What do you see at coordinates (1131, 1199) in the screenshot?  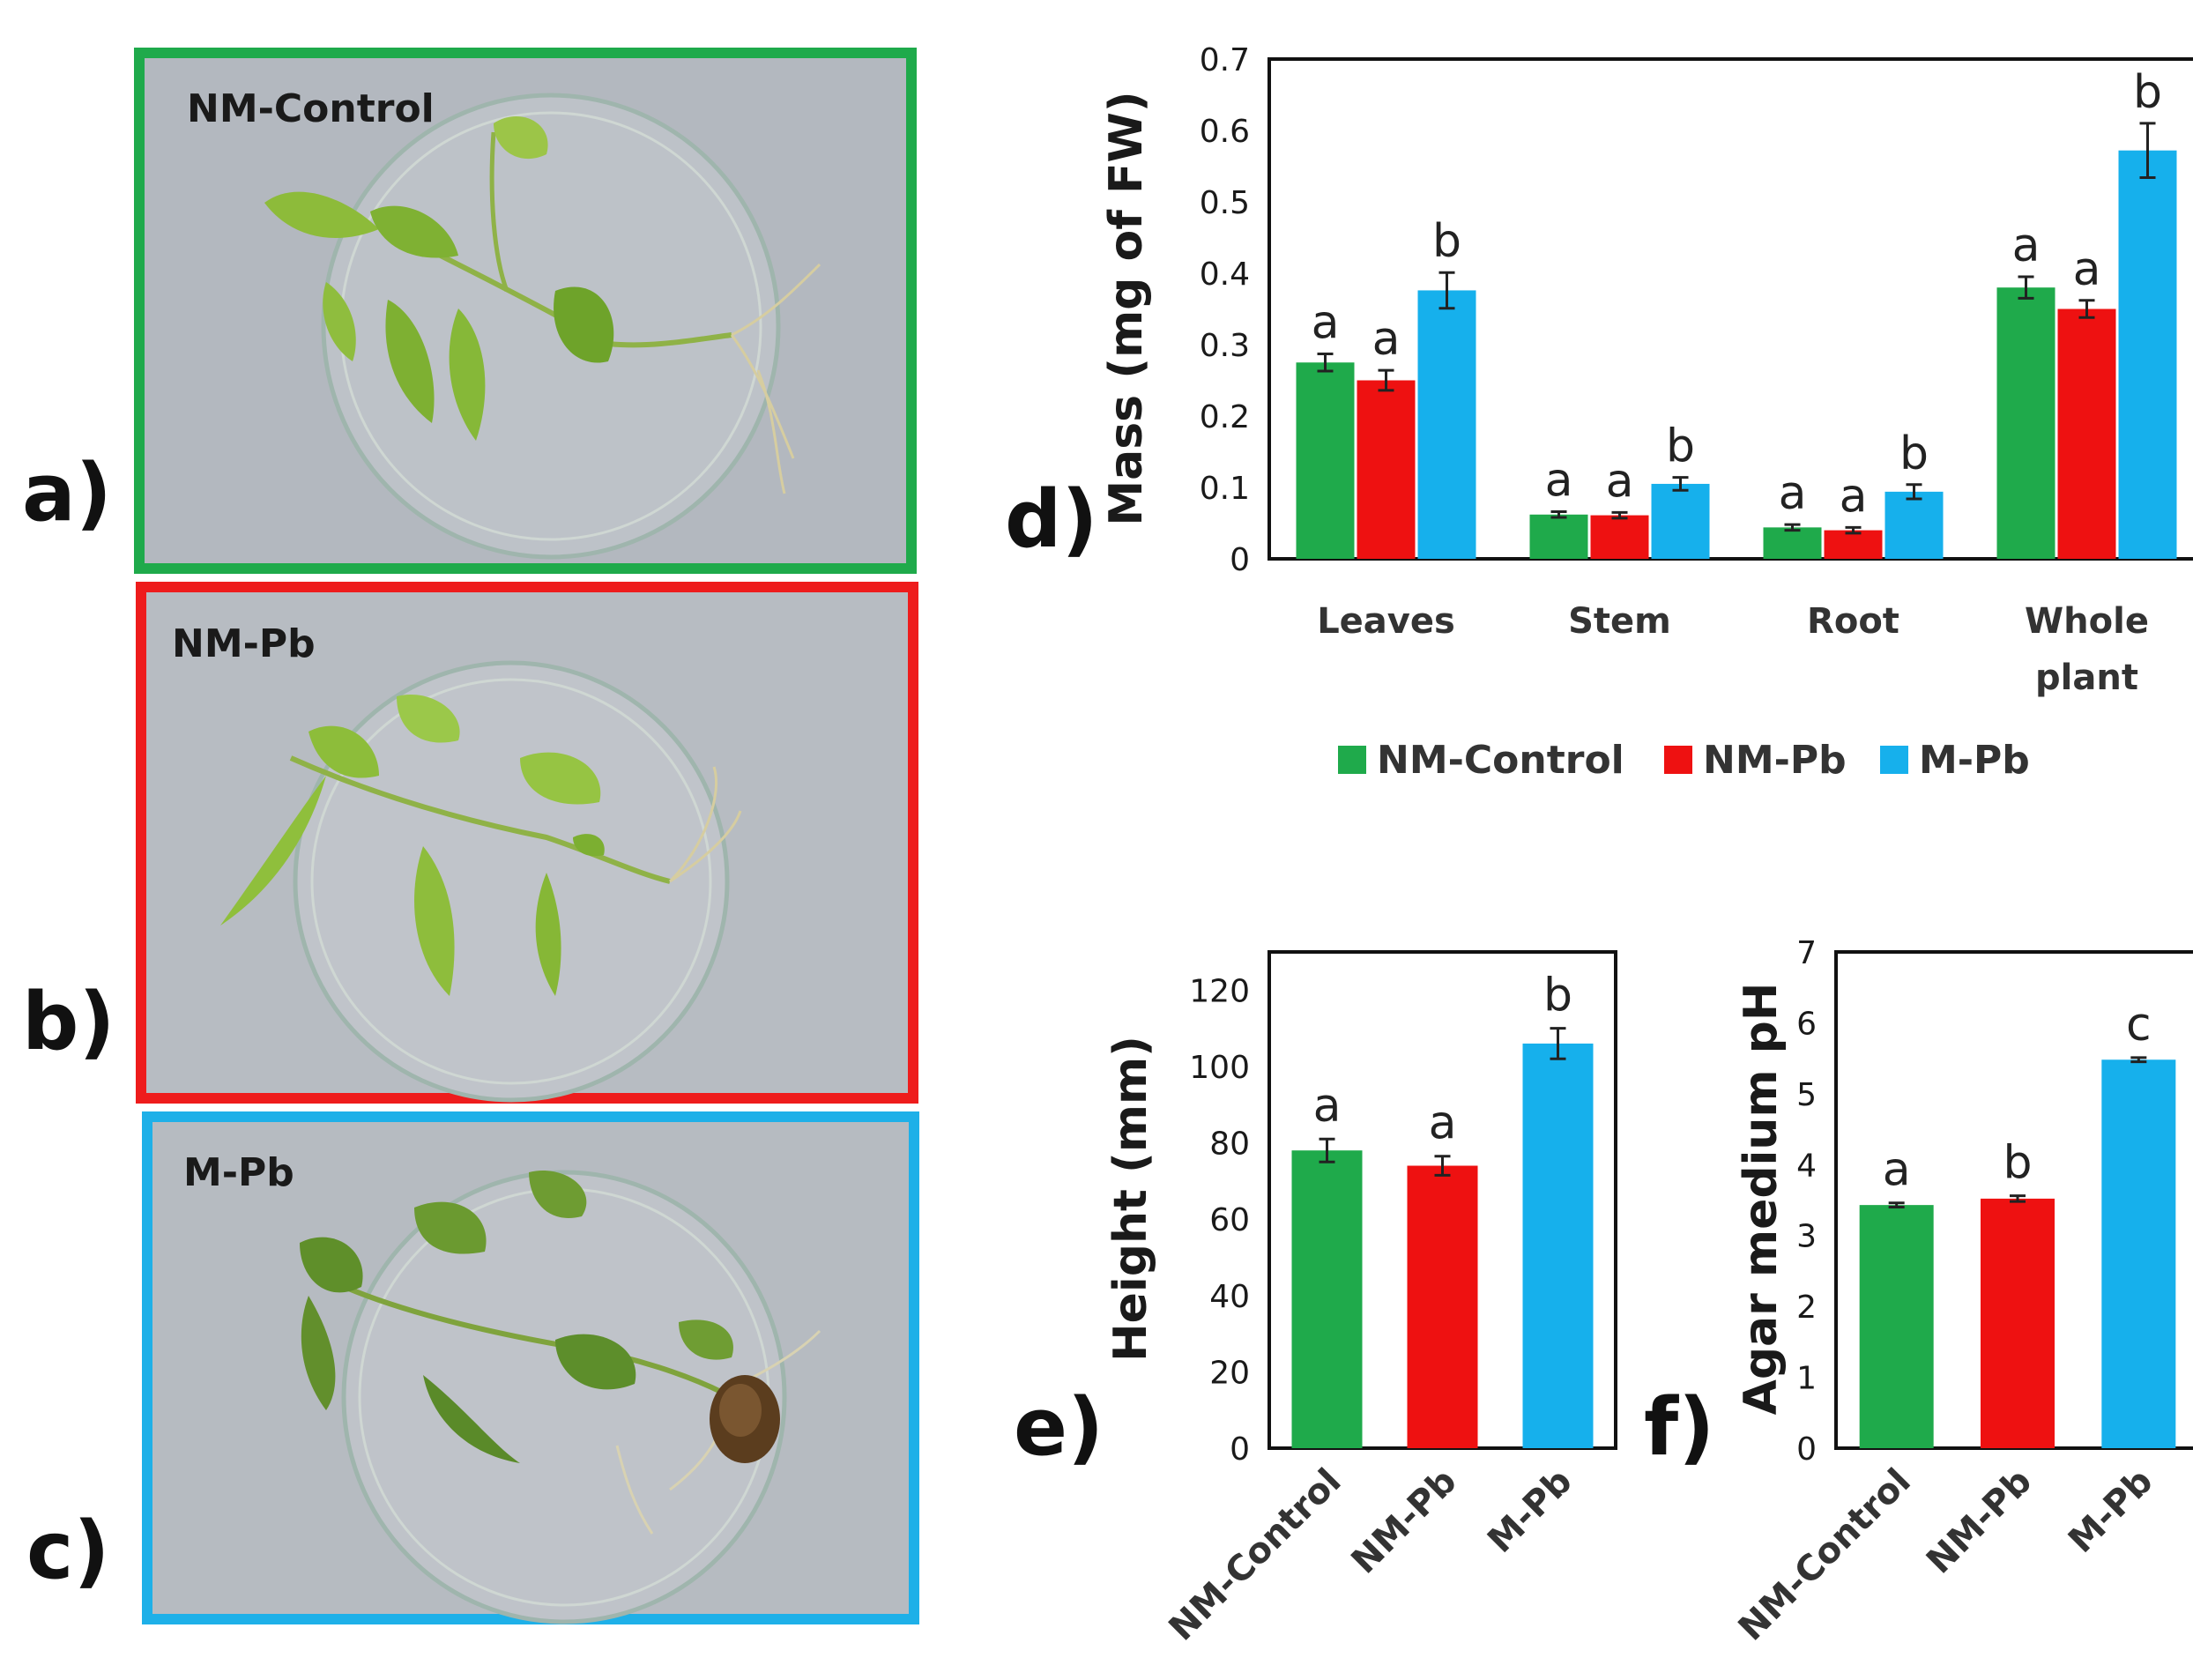 I see `chart-e-ylabel: Height (mm)` at bounding box center [1131, 1199].